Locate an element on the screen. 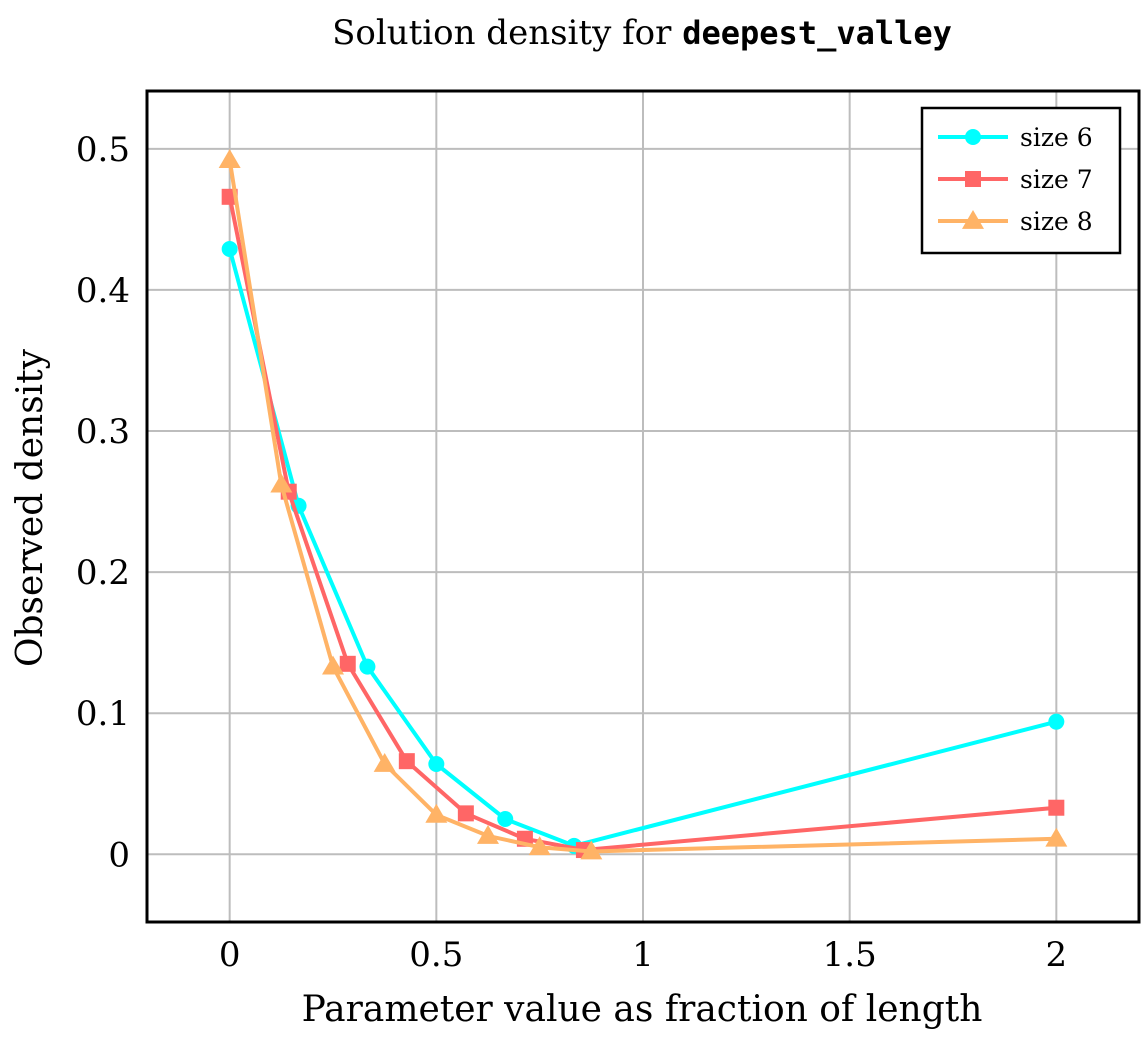 The image size is (1142, 1044). legend-label: size 7 is located at coordinates (1056, 179).